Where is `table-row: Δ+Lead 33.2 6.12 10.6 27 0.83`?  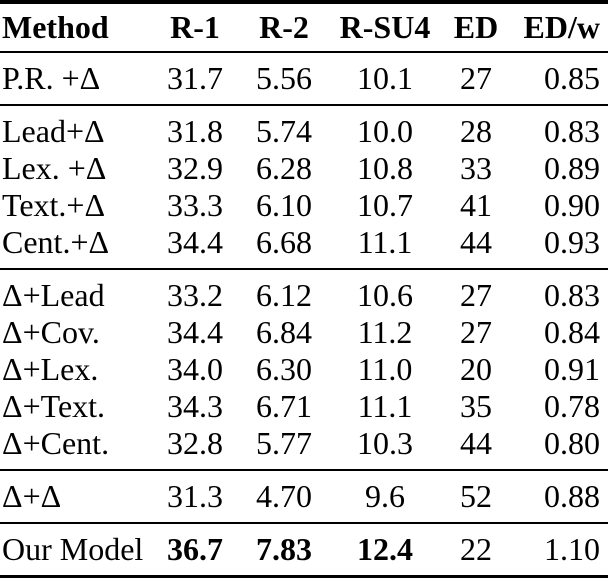 table-row: Δ+Lead 33.2 6.12 10.6 27 0.83 is located at coordinates (304, 291).